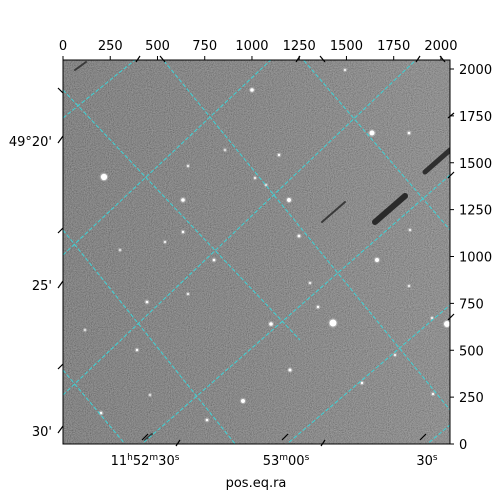 Image resolution: width=500 pixels, height=500 pixels. What do you see at coordinates (256, 483) in the screenshot?
I see `x-axis-label: pos.eq.ra` at bounding box center [256, 483].